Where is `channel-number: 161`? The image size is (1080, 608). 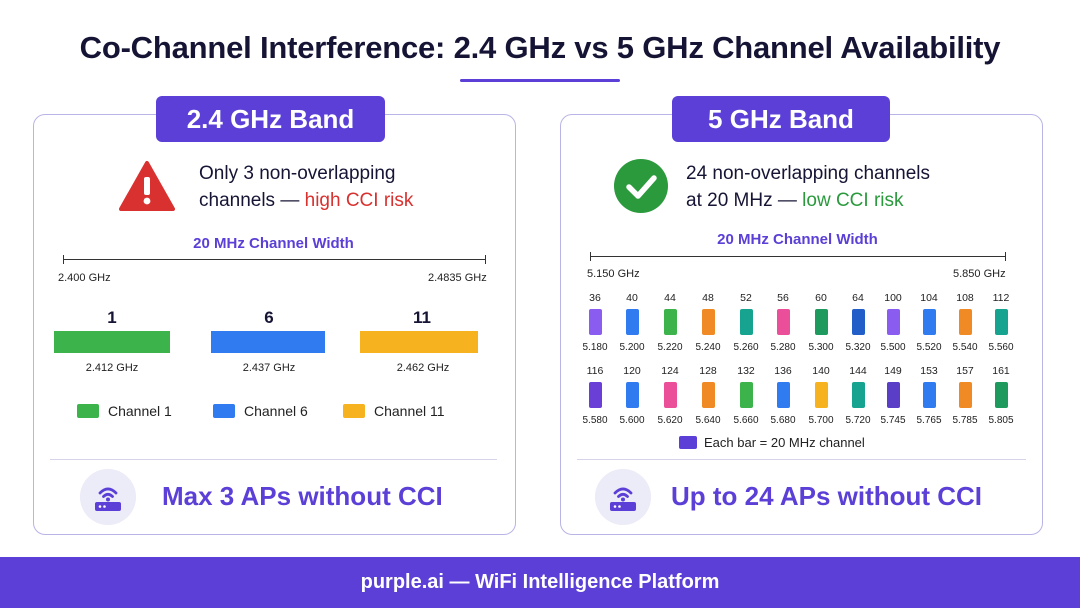 channel-number: 161 is located at coordinates (1001, 371).